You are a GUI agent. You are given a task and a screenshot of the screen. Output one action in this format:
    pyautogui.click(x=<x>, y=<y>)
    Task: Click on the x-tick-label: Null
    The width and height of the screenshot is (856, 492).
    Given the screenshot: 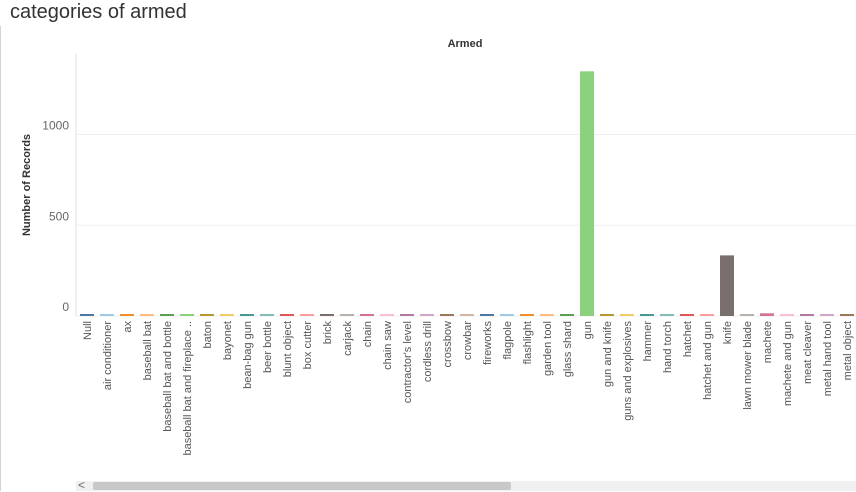 What is the action you would take?
    pyautogui.click(x=88, y=330)
    